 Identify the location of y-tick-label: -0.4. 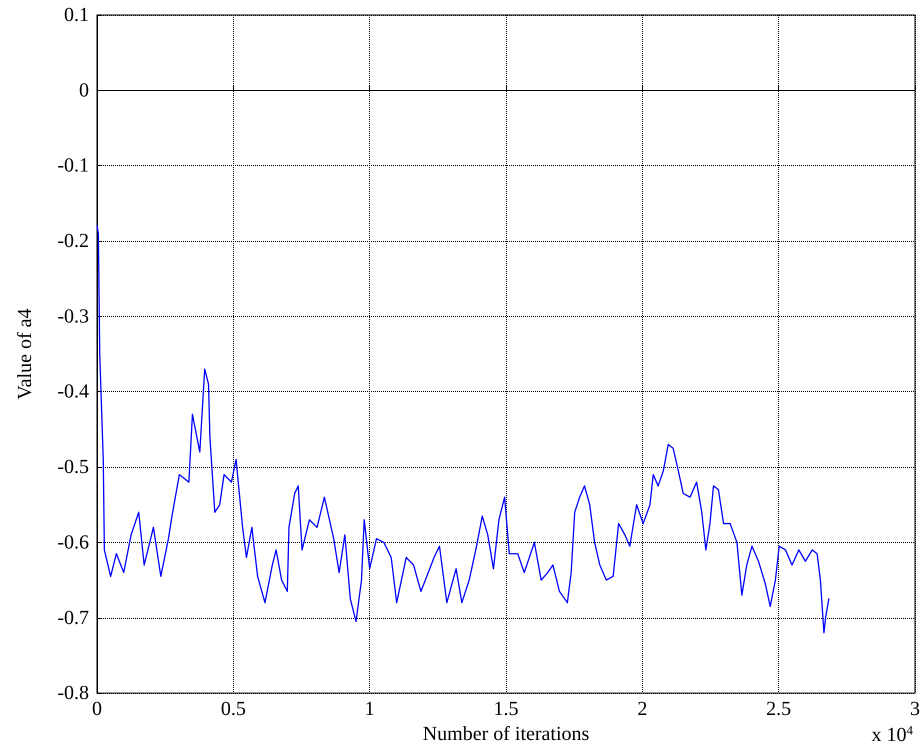
(73, 391).